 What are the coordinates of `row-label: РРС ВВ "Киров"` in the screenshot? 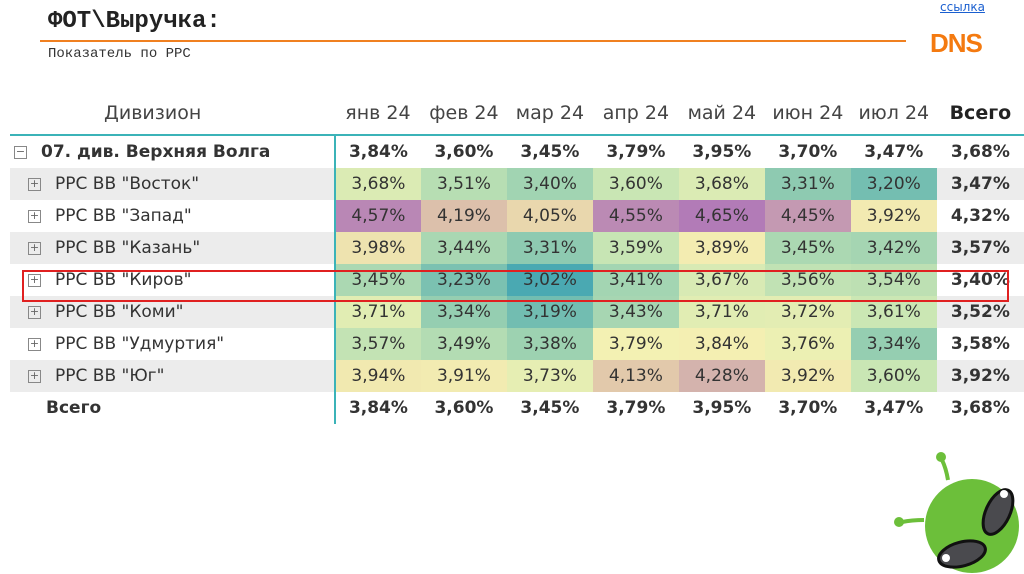 It's located at (123, 280).